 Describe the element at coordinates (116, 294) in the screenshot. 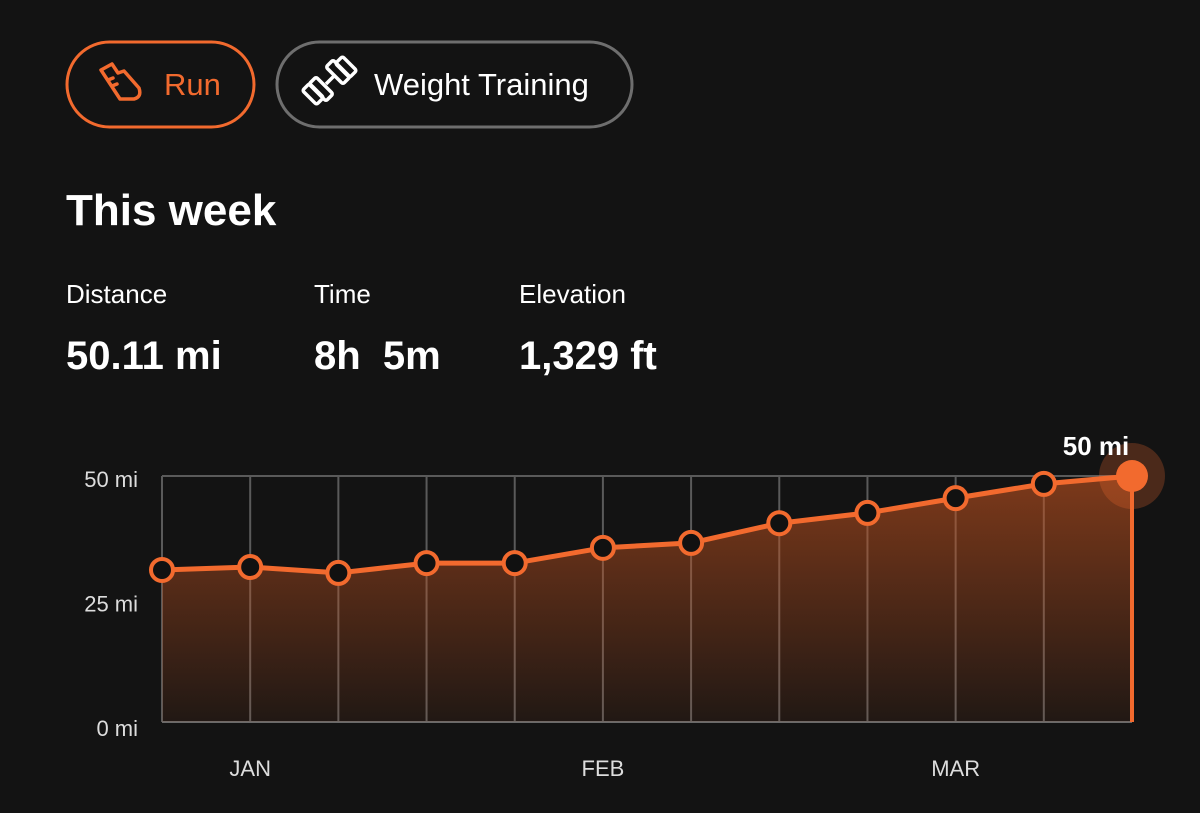

I see `stat-label: Distance` at that location.